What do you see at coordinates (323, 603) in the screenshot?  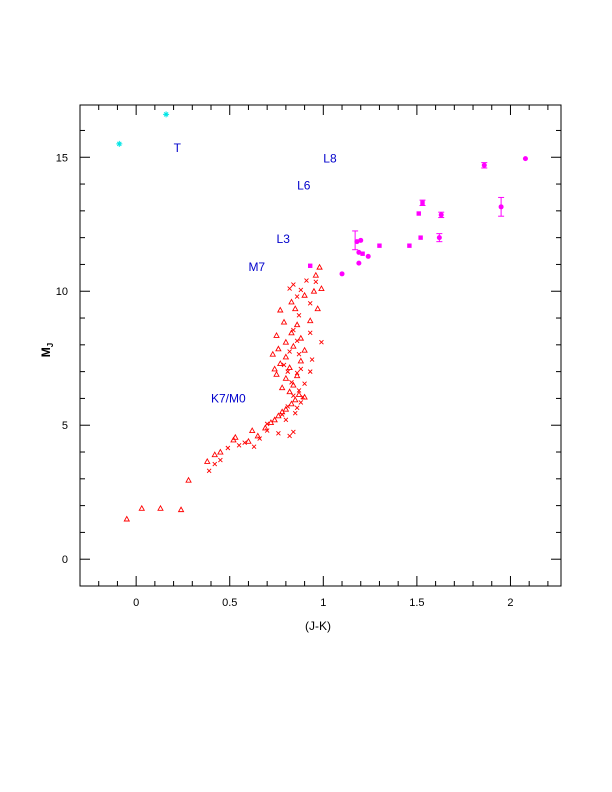 I see `x-tick-label: 1` at bounding box center [323, 603].